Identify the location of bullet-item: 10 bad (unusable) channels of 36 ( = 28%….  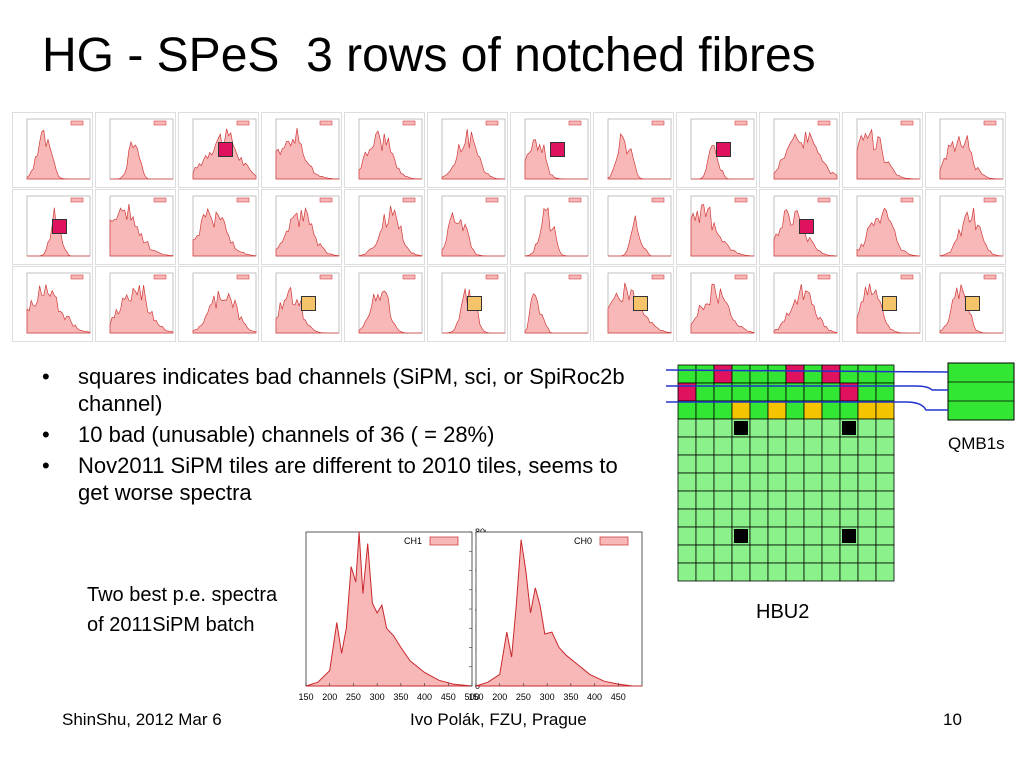
(343, 434).